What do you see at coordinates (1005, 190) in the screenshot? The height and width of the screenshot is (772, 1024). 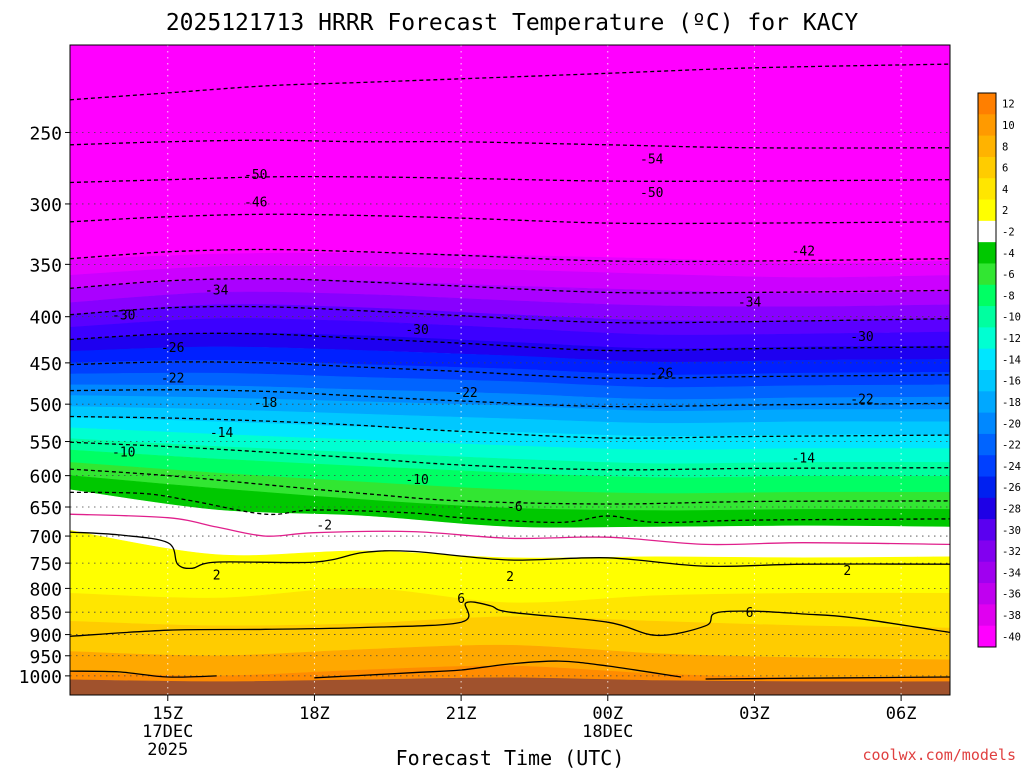 I see `colorbar-label: 4` at bounding box center [1005, 190].